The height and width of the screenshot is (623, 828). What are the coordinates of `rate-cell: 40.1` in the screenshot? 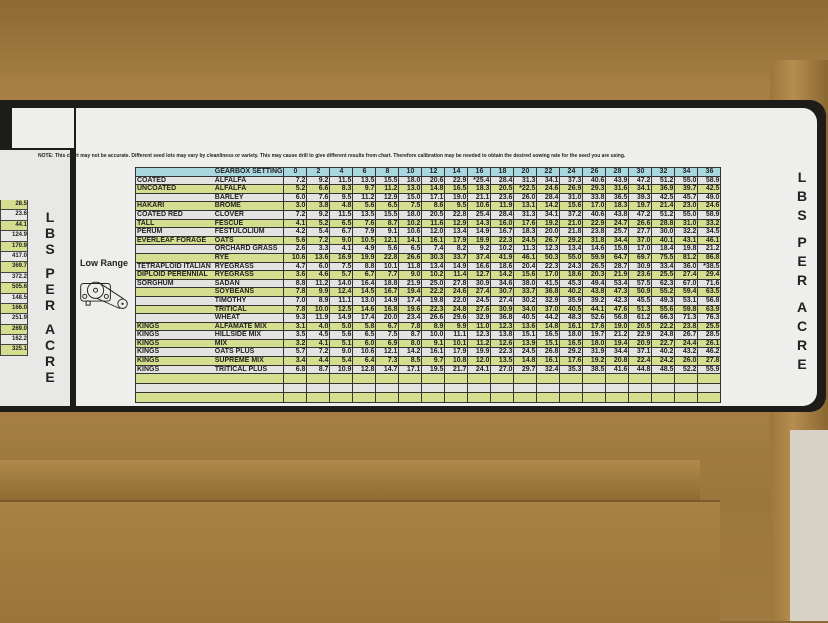 It's located at (663, 240).